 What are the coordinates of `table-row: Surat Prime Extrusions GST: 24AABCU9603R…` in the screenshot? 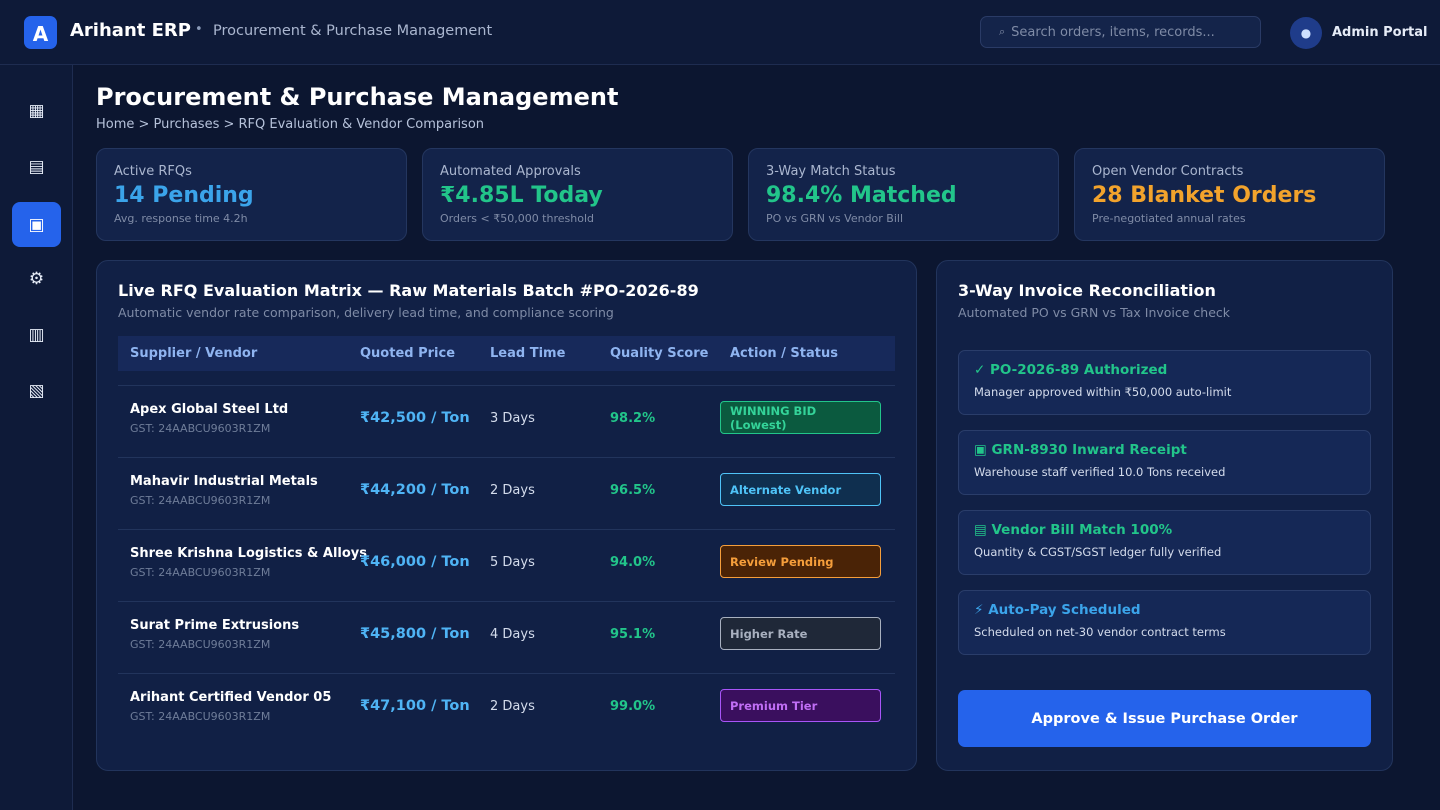 It's located at (506, 637).